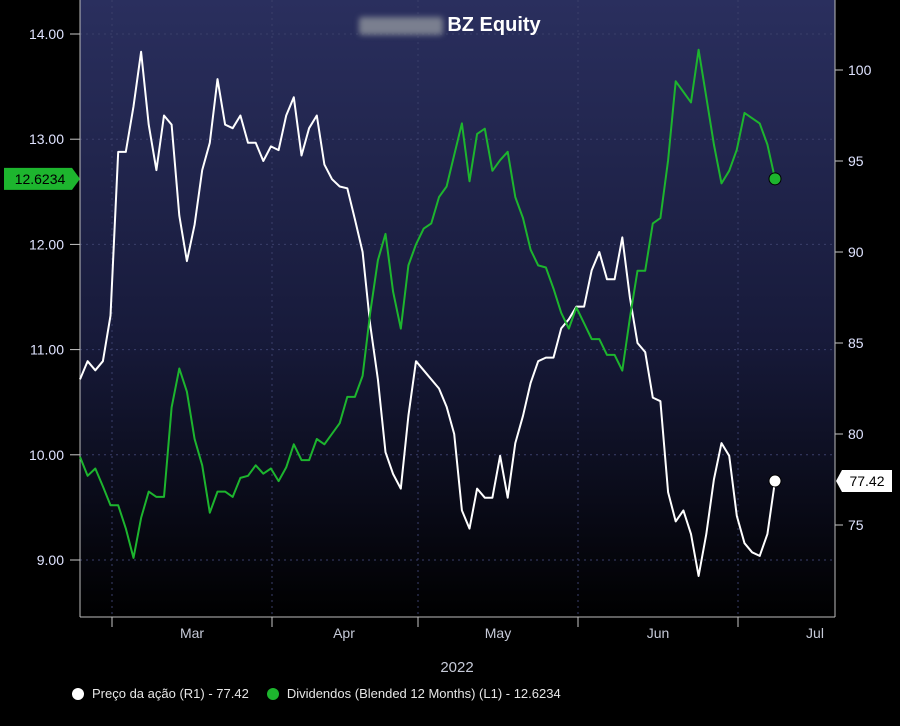 This screenshot has height=726, width=900. I want to click on y-right-tick-label: 100, so click(860, 70).